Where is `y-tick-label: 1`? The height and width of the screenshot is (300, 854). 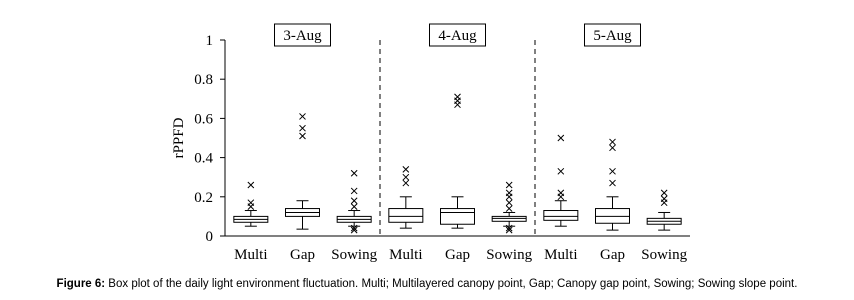 y-tick-label: 1 is located at coordinates (210, 41).